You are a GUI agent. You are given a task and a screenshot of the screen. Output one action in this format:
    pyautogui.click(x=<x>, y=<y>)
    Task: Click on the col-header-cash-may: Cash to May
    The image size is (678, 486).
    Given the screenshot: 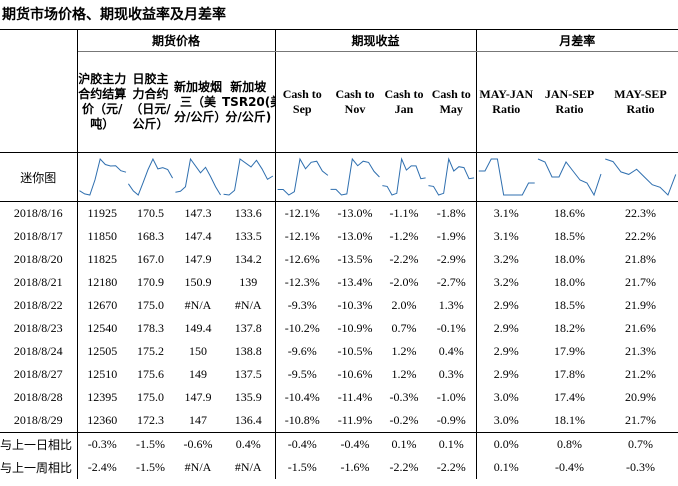 What is the action you would take?
    pyautogui.click(x=452, y=102)
    